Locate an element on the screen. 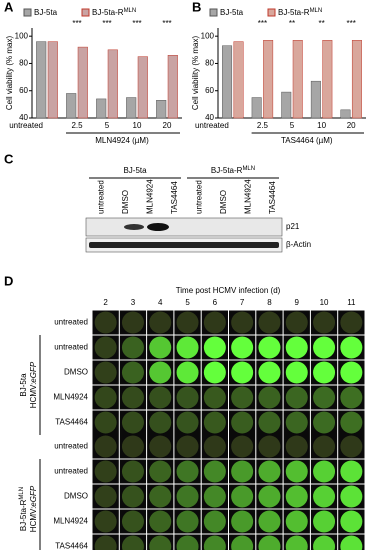 The height and width of the screenshot is (550, 372). panel-label: D is located at coordinates (8, 280).